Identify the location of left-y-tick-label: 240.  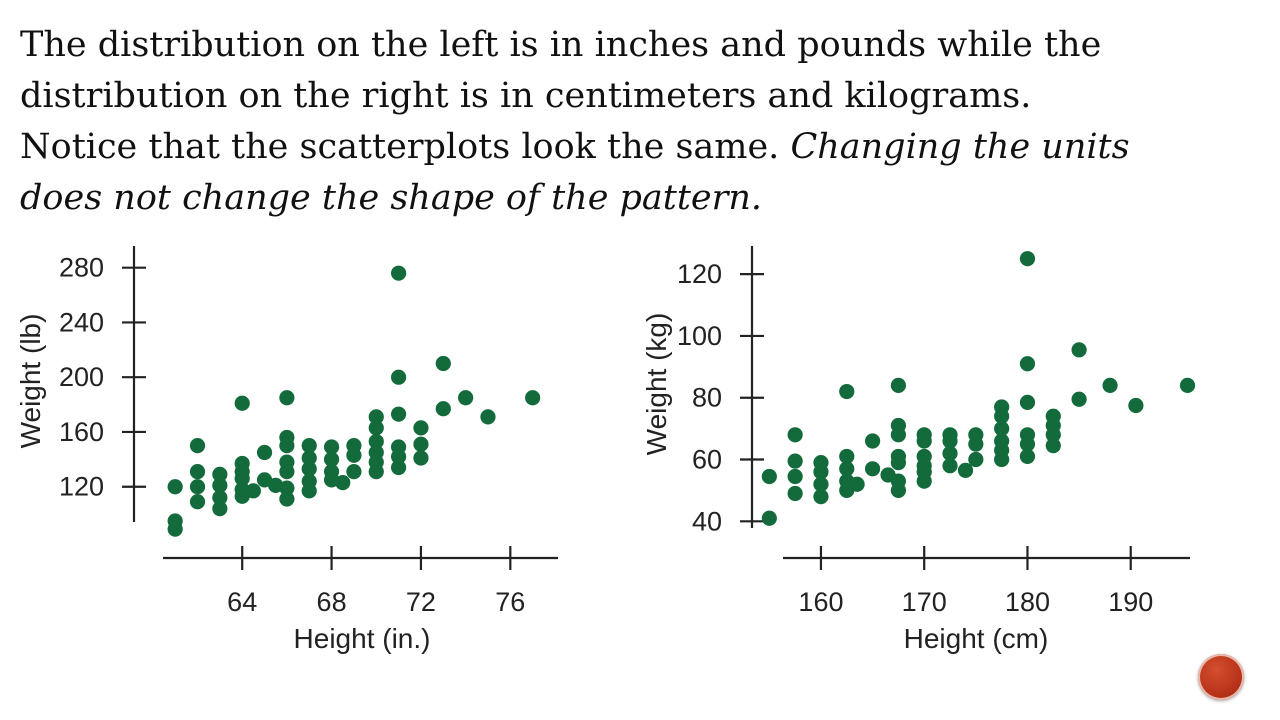
(81, 322).